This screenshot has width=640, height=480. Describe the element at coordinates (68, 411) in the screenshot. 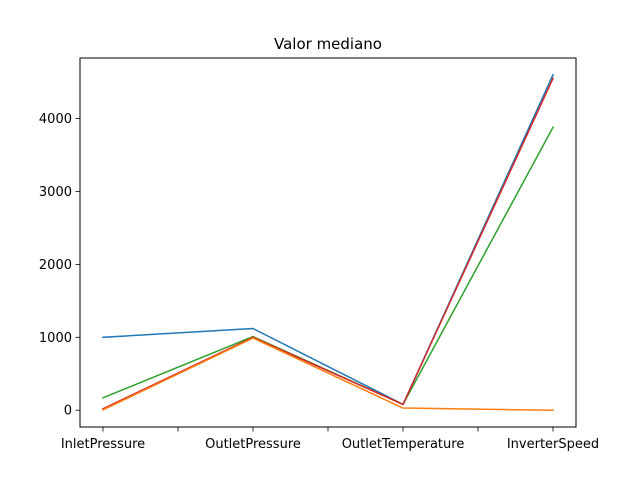

I see `y-tick-label: 0` at that location.